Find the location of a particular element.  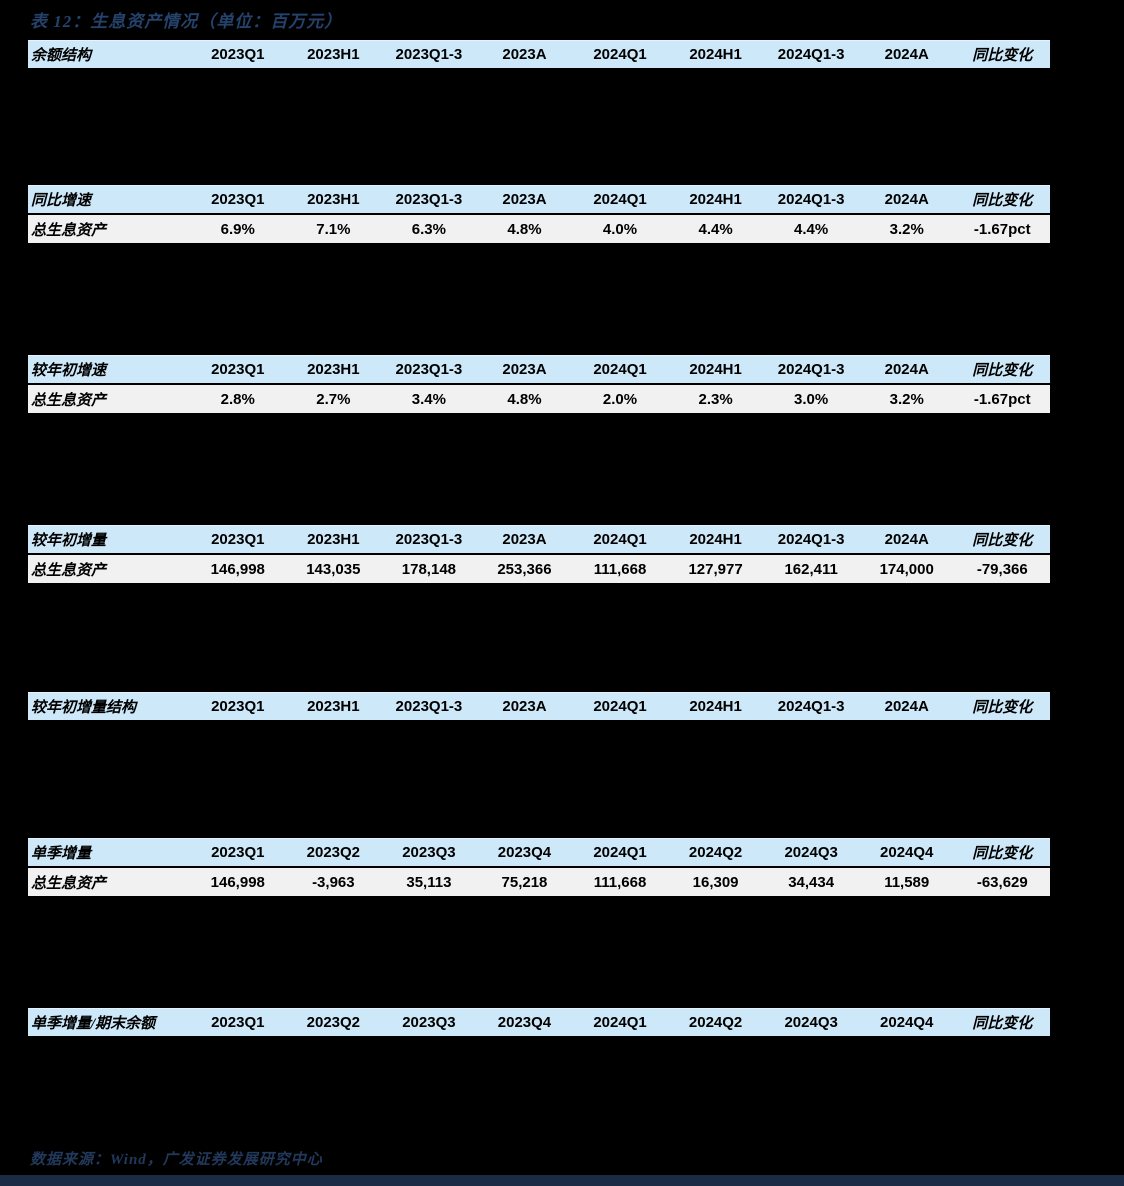

column-header: 2023Q3 is located at coordinates (429, 852).